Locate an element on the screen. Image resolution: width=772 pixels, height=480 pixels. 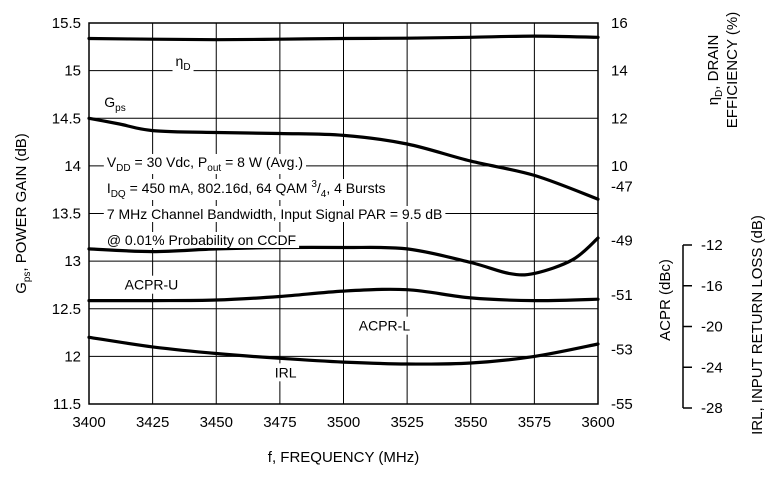
curve-label: ACPR-L is located at coordinates (384, 325).